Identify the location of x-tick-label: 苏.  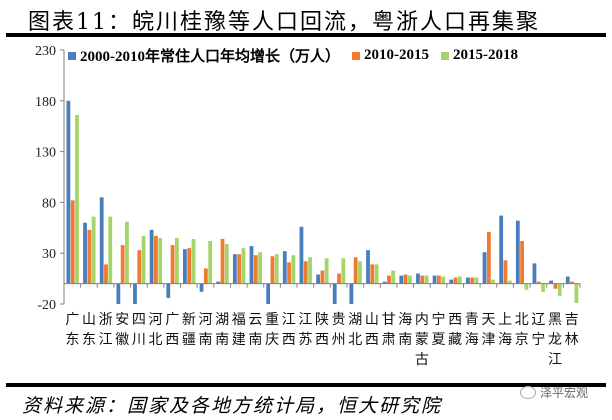
(305, 340).